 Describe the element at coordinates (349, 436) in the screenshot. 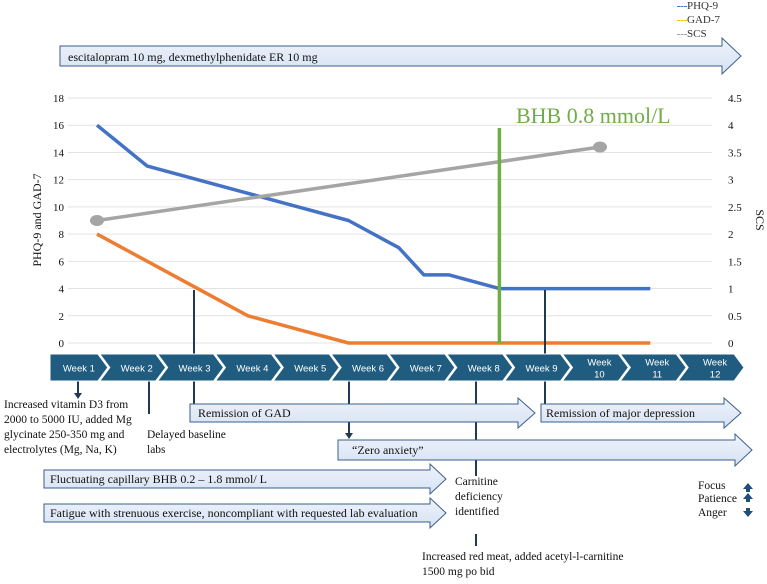

I see `arrowhead-week6` at that location.